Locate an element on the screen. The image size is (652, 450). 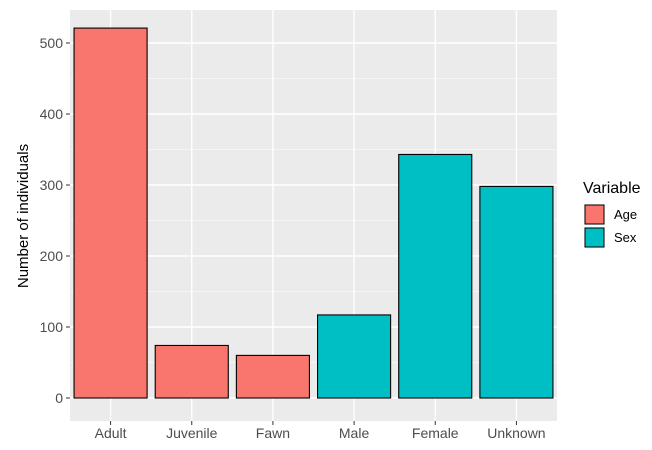
x-tick-label: Juvenile is located at coordinates (192, 433).